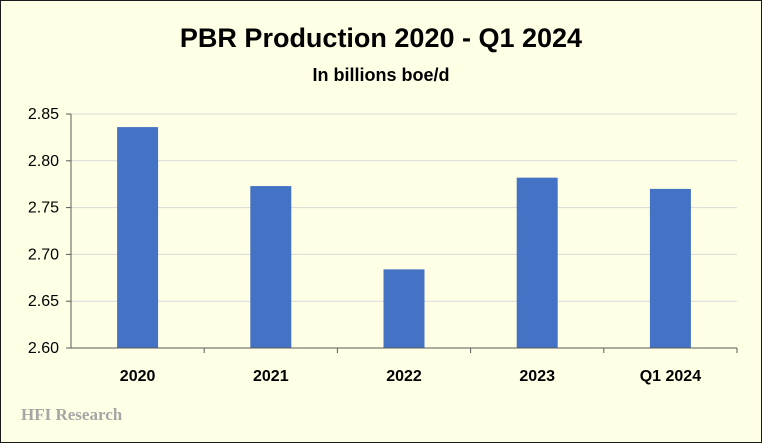 The width and height of the screenshot is (762, 443). What do you see at coordinates (271, 376) in the screenshot?
I see `x-tick-label: 2021` at bounding box center [271, 376].